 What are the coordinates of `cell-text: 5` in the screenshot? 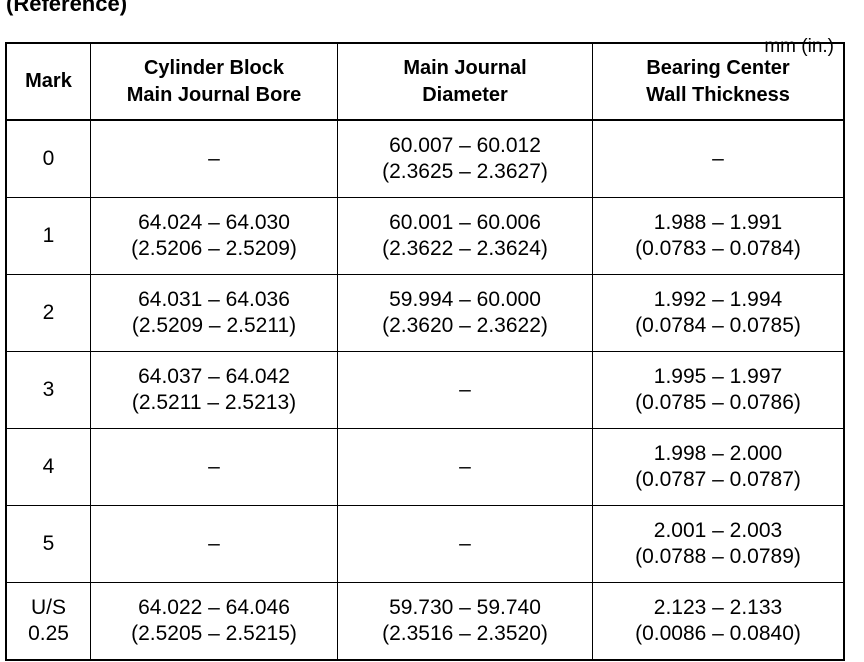 It's located at (48, 543).